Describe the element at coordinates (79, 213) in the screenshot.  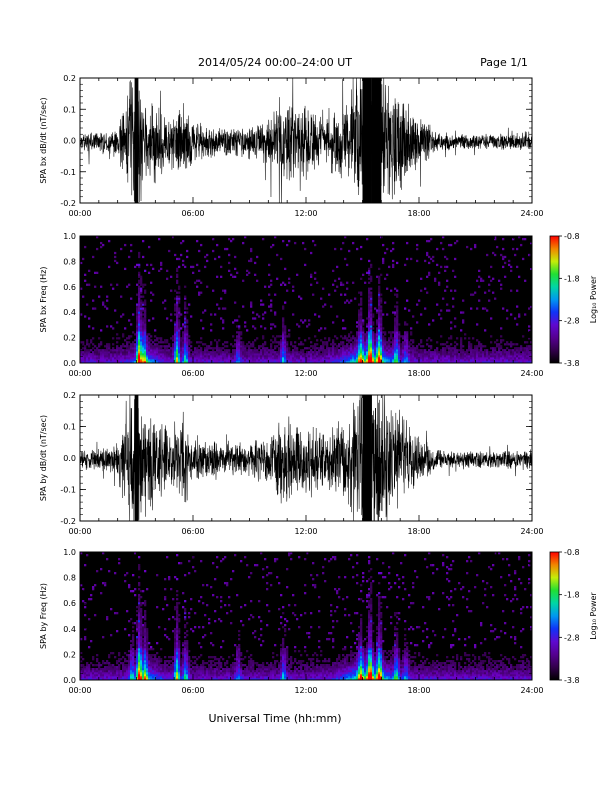
I see `x-tick-label: 00:00` at that location.